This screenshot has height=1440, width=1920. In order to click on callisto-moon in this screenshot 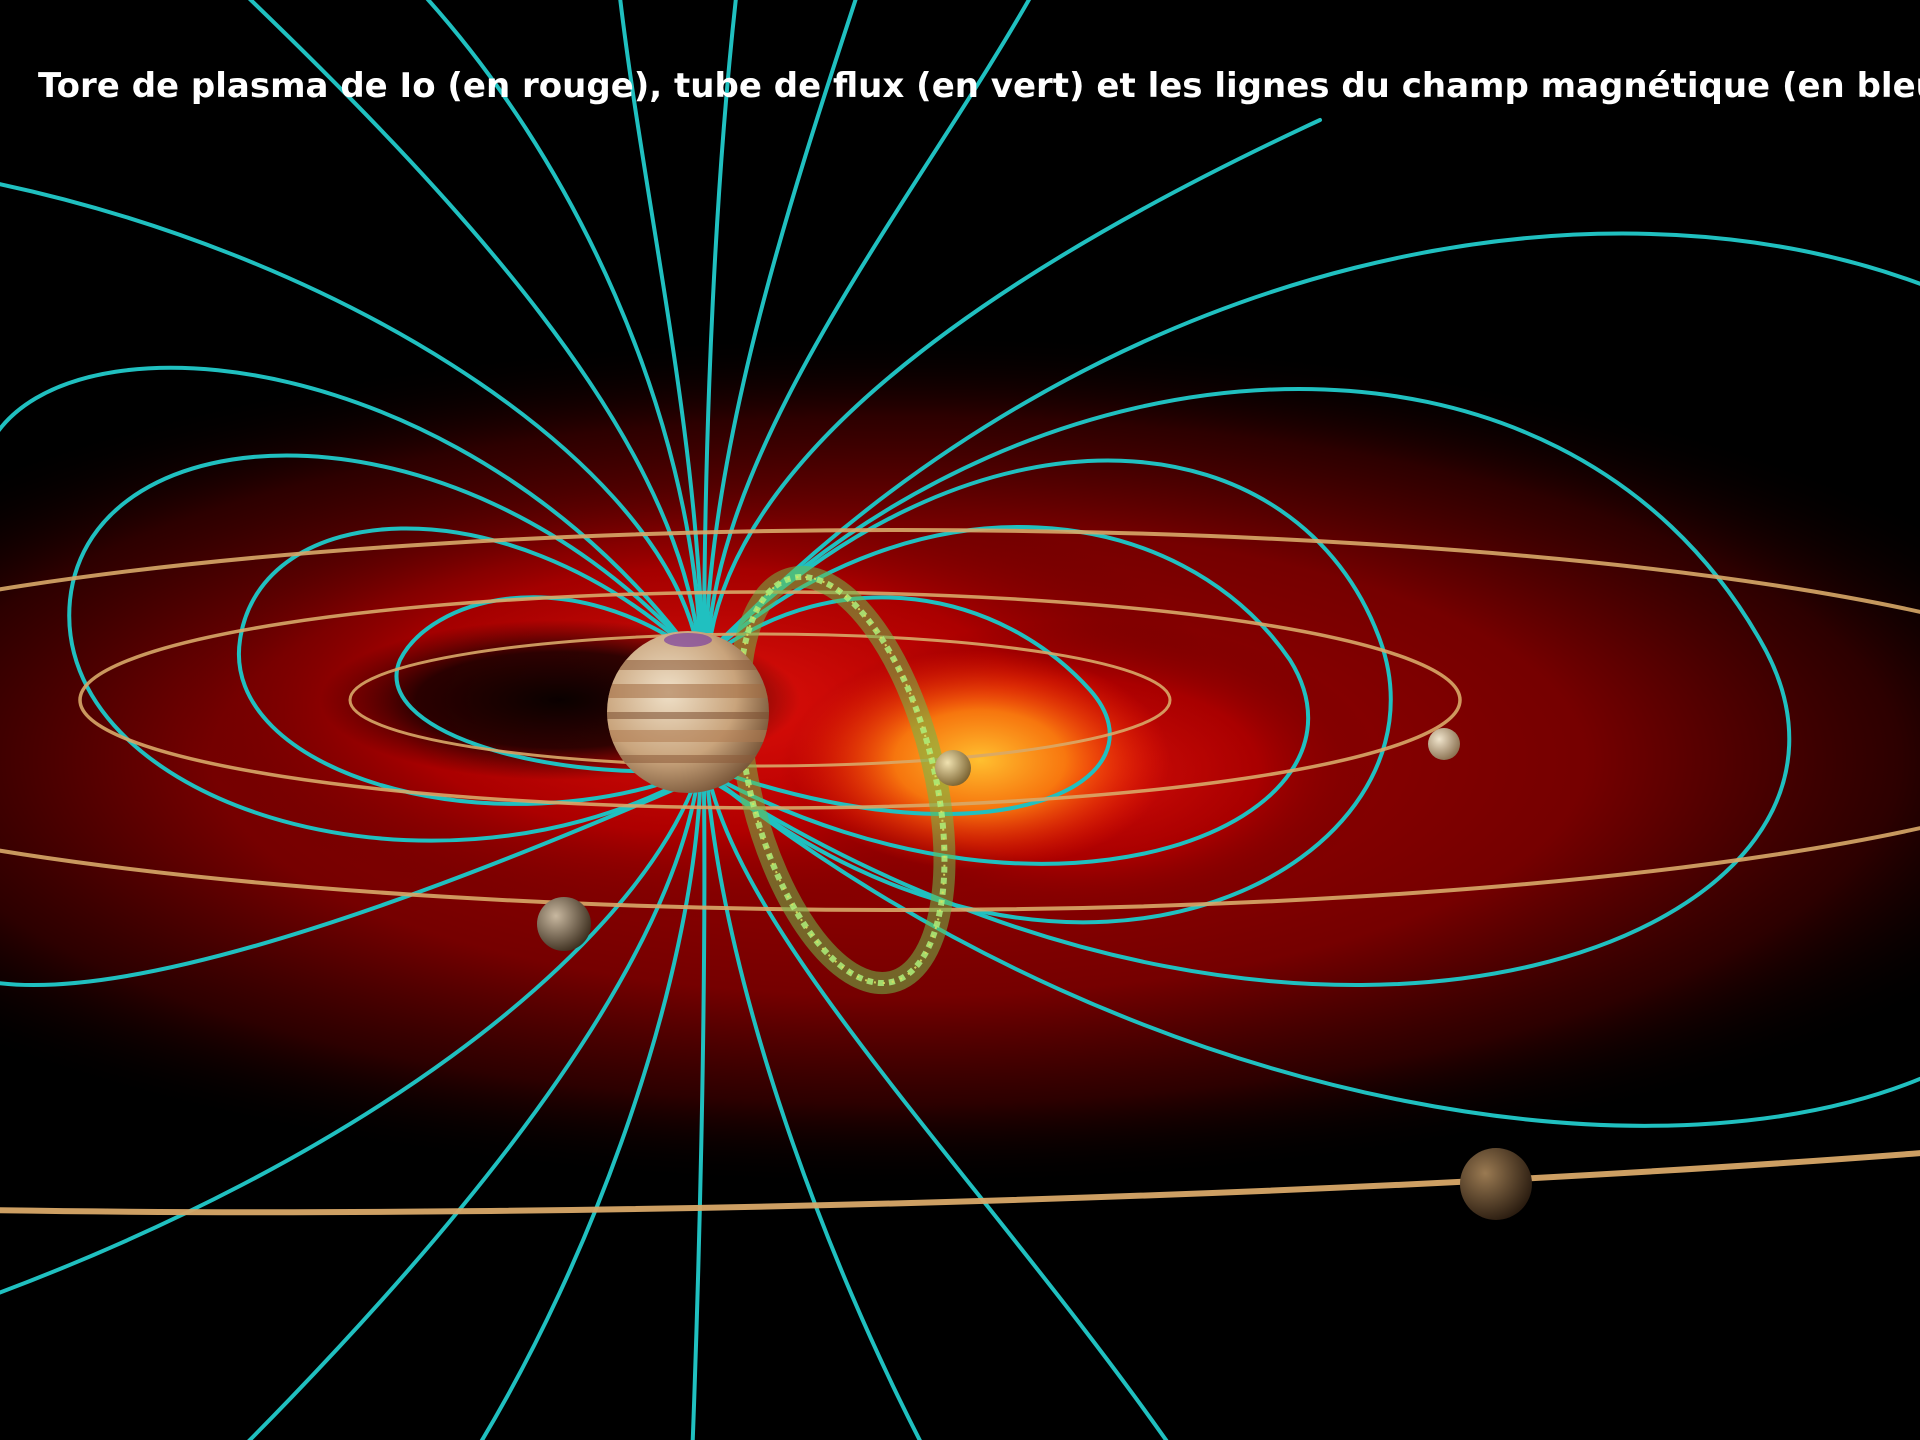, I will do `click(1496, 1184)`.